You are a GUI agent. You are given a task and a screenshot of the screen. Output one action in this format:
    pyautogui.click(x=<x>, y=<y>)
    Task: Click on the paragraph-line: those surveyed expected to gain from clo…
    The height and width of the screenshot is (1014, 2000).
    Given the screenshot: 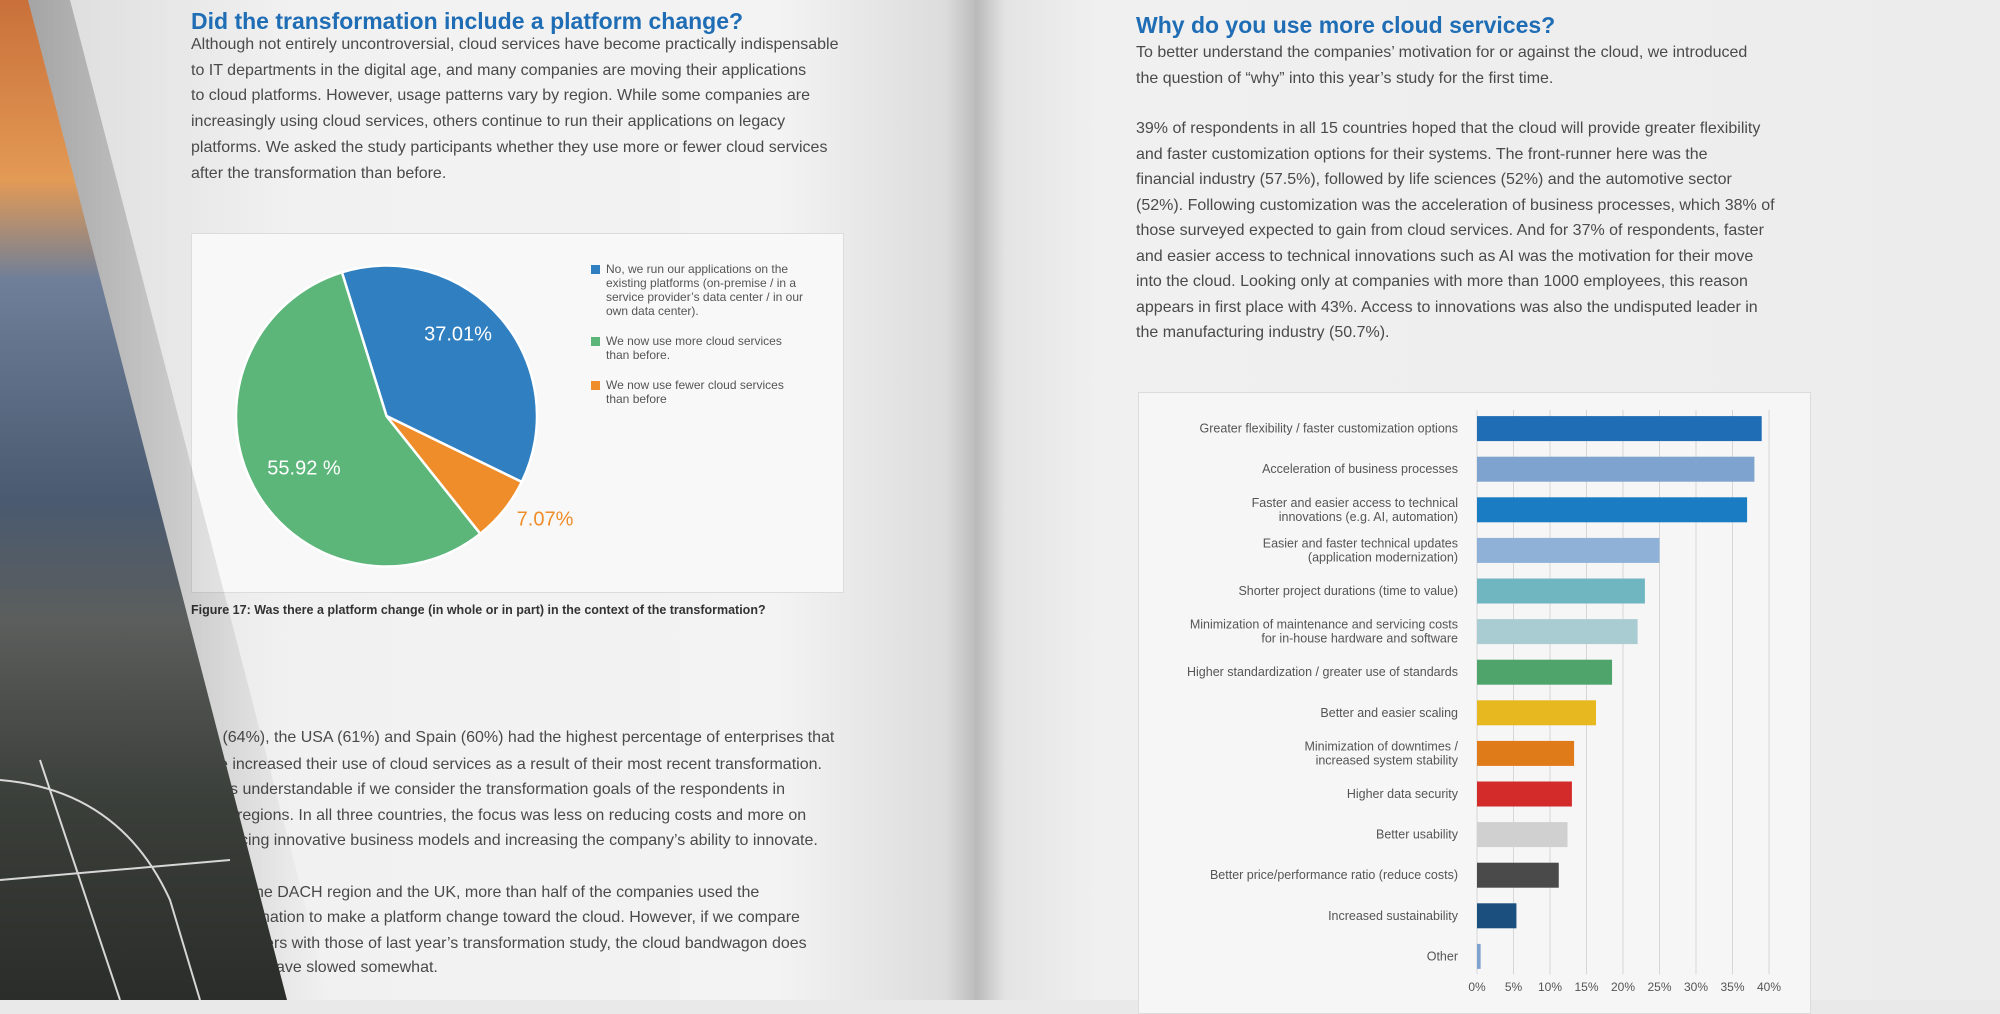 What is the action you would take?
    pyautogui.click(x=1450, y=230)
    